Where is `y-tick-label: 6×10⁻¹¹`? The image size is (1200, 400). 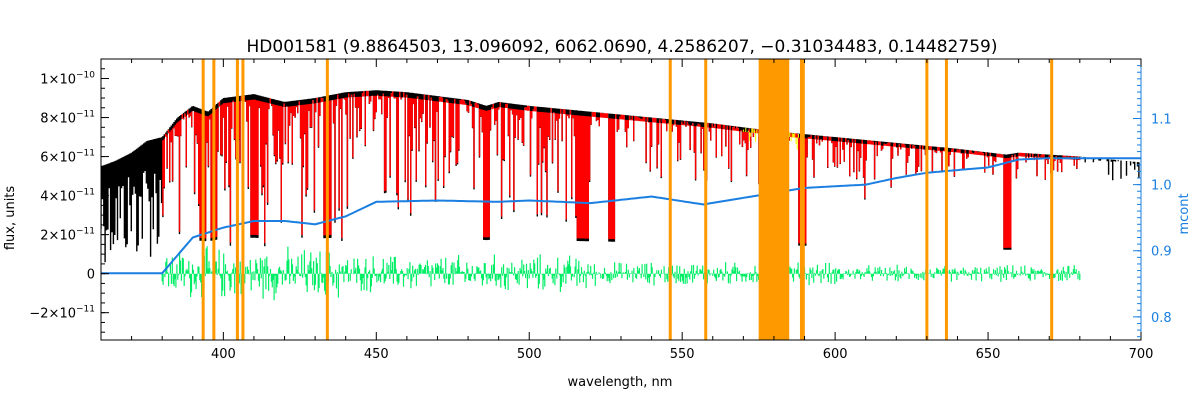 y-tick-label: 6×10⁻¹¹ is located at coordinates (67, 157).